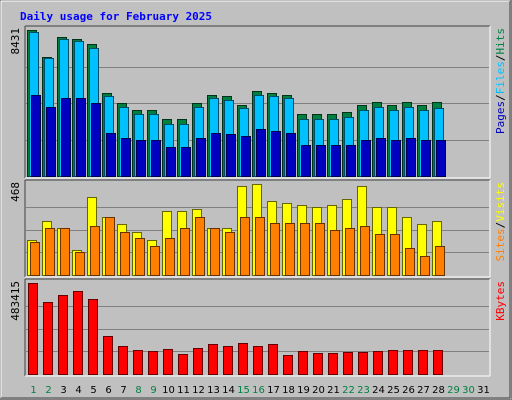  What do you see at coordinates (138, 390) in the screenshot?
I see `day-label-8: 8` at bounding box center [138, 390].